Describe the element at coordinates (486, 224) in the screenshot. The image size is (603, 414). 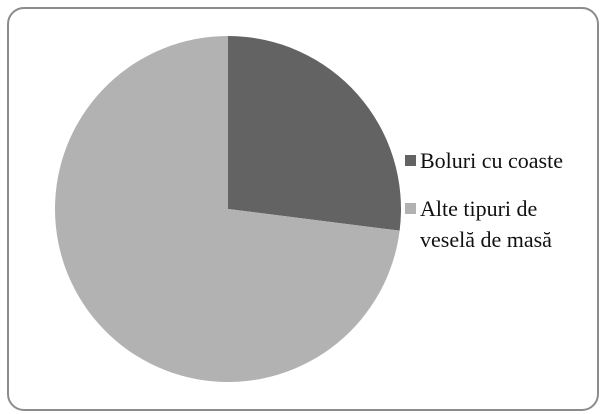
I see `legend-label: Alte tipuri de veselă de masă` at that location.